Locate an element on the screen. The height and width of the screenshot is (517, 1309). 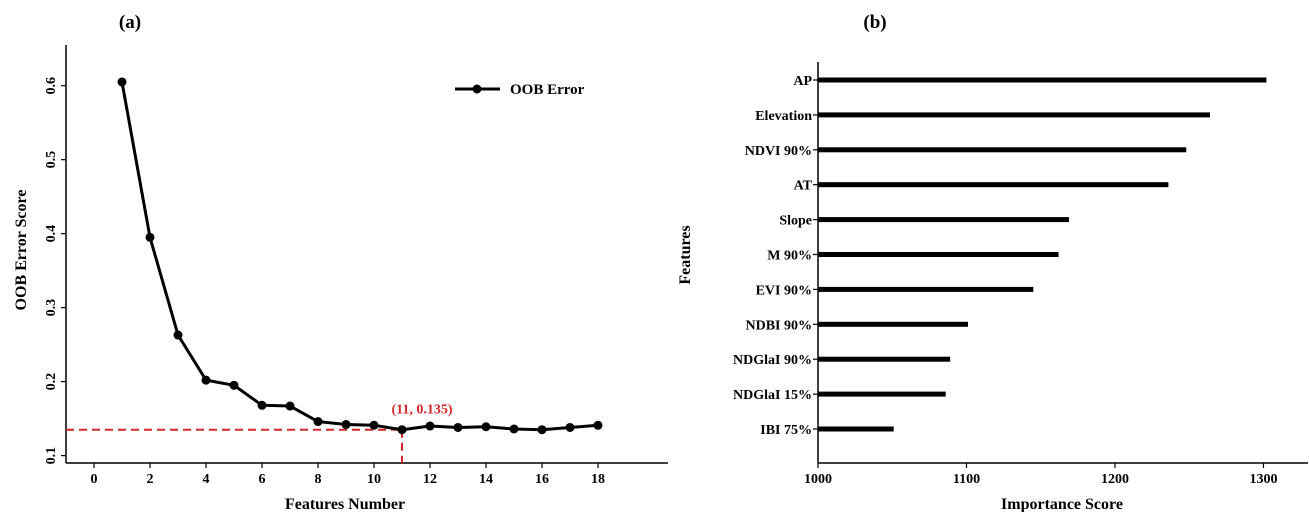
x-tick-label: 4 is located at coordinates (206, 479).